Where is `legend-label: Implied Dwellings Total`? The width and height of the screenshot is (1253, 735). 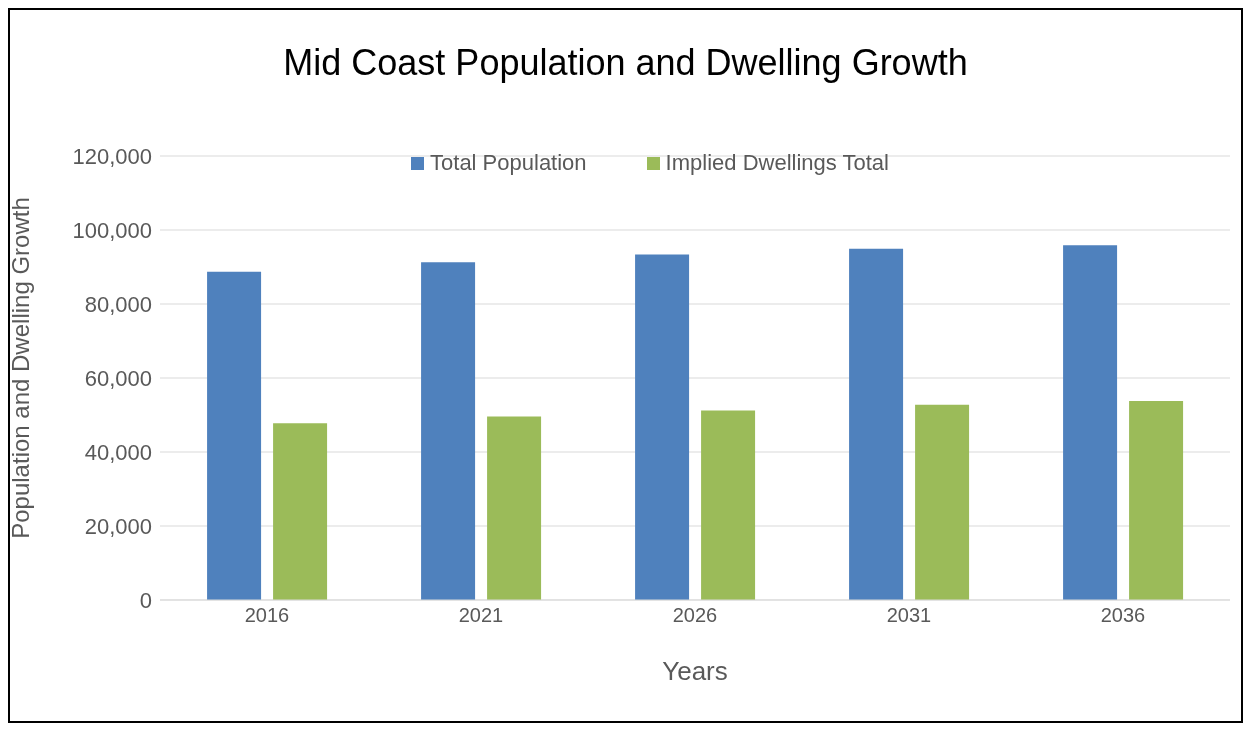 legend-label: Implied Dwellings Total is located at coordinates (776, 163).